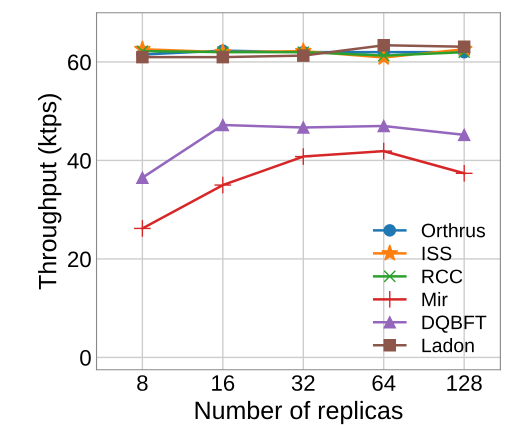 The image size is (508, 425). Describe the element at coordinates (437, 253) in the screenshot. I see `legend-label: ISS` at that location.